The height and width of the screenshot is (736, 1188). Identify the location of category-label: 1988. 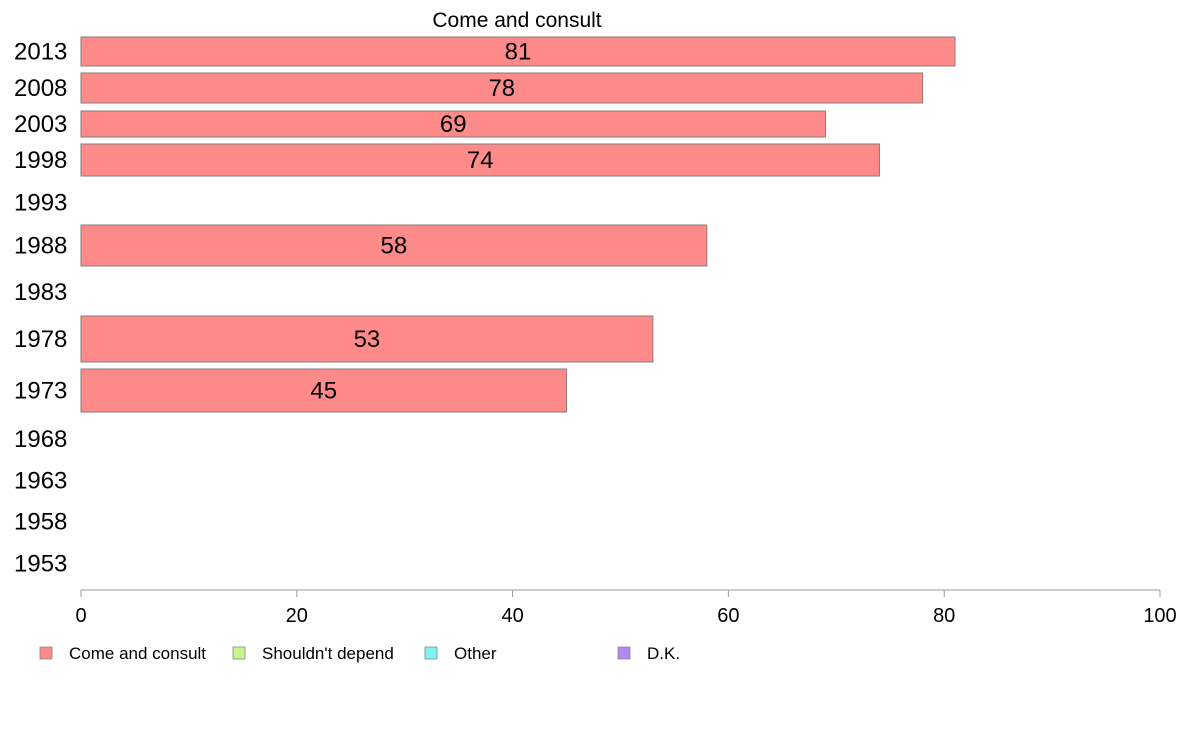
(40, 246).